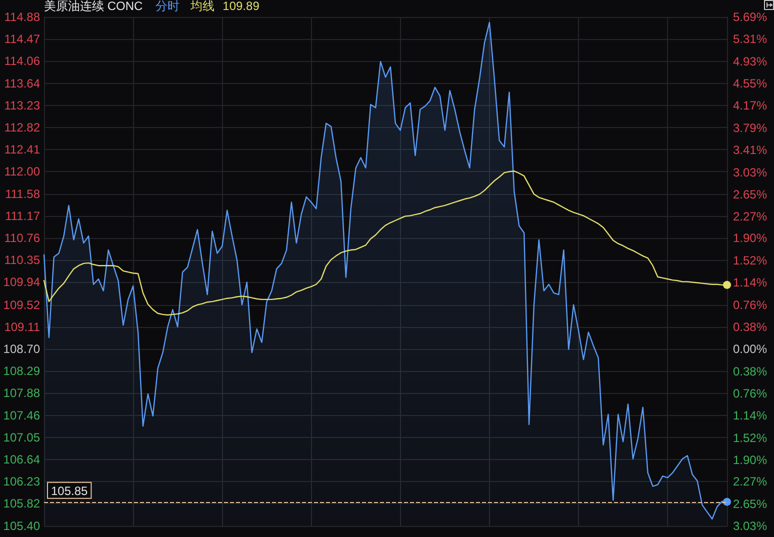 This screenshot has width=774, height=537. I want to click on y-tick-label: 107.46, so click(21, 415).